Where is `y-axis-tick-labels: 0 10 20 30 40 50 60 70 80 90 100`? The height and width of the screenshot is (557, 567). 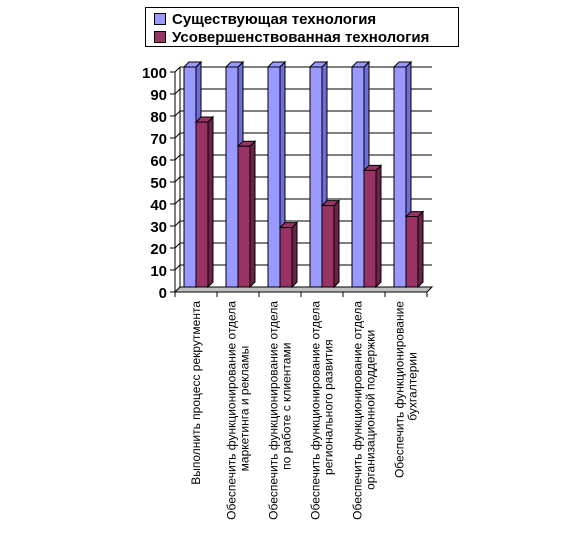
y-axis-tick-labels: 0 10 20 30 40 50 60 70 80 90 100 is located at coordinates (154, 183).